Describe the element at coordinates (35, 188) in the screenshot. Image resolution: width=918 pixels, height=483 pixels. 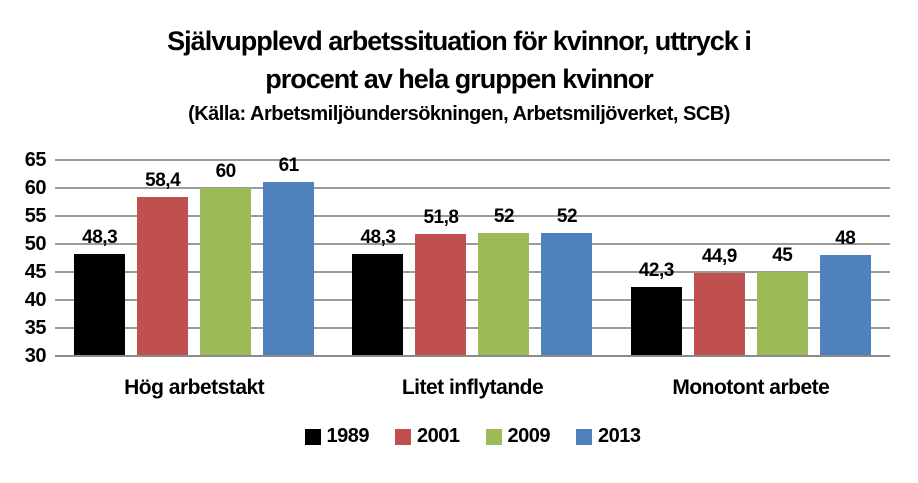
I see `y-tick-label: 60` at that location.